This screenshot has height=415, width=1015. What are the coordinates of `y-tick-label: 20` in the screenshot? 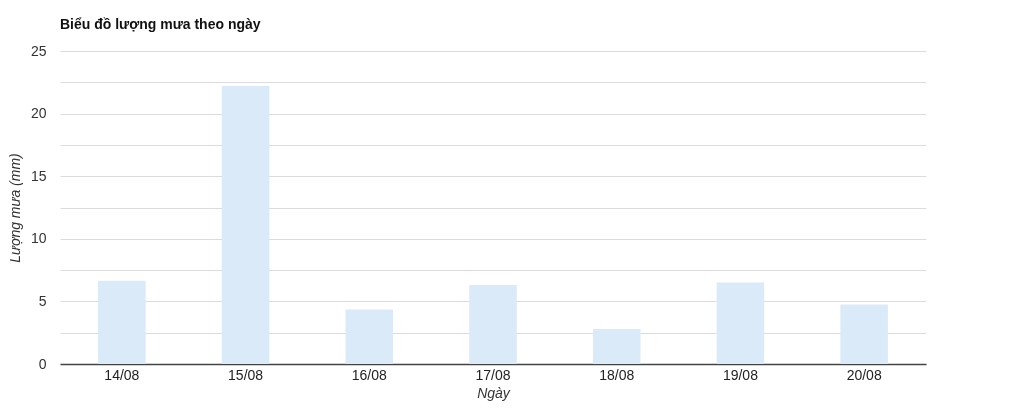 It's located at (38, 113).